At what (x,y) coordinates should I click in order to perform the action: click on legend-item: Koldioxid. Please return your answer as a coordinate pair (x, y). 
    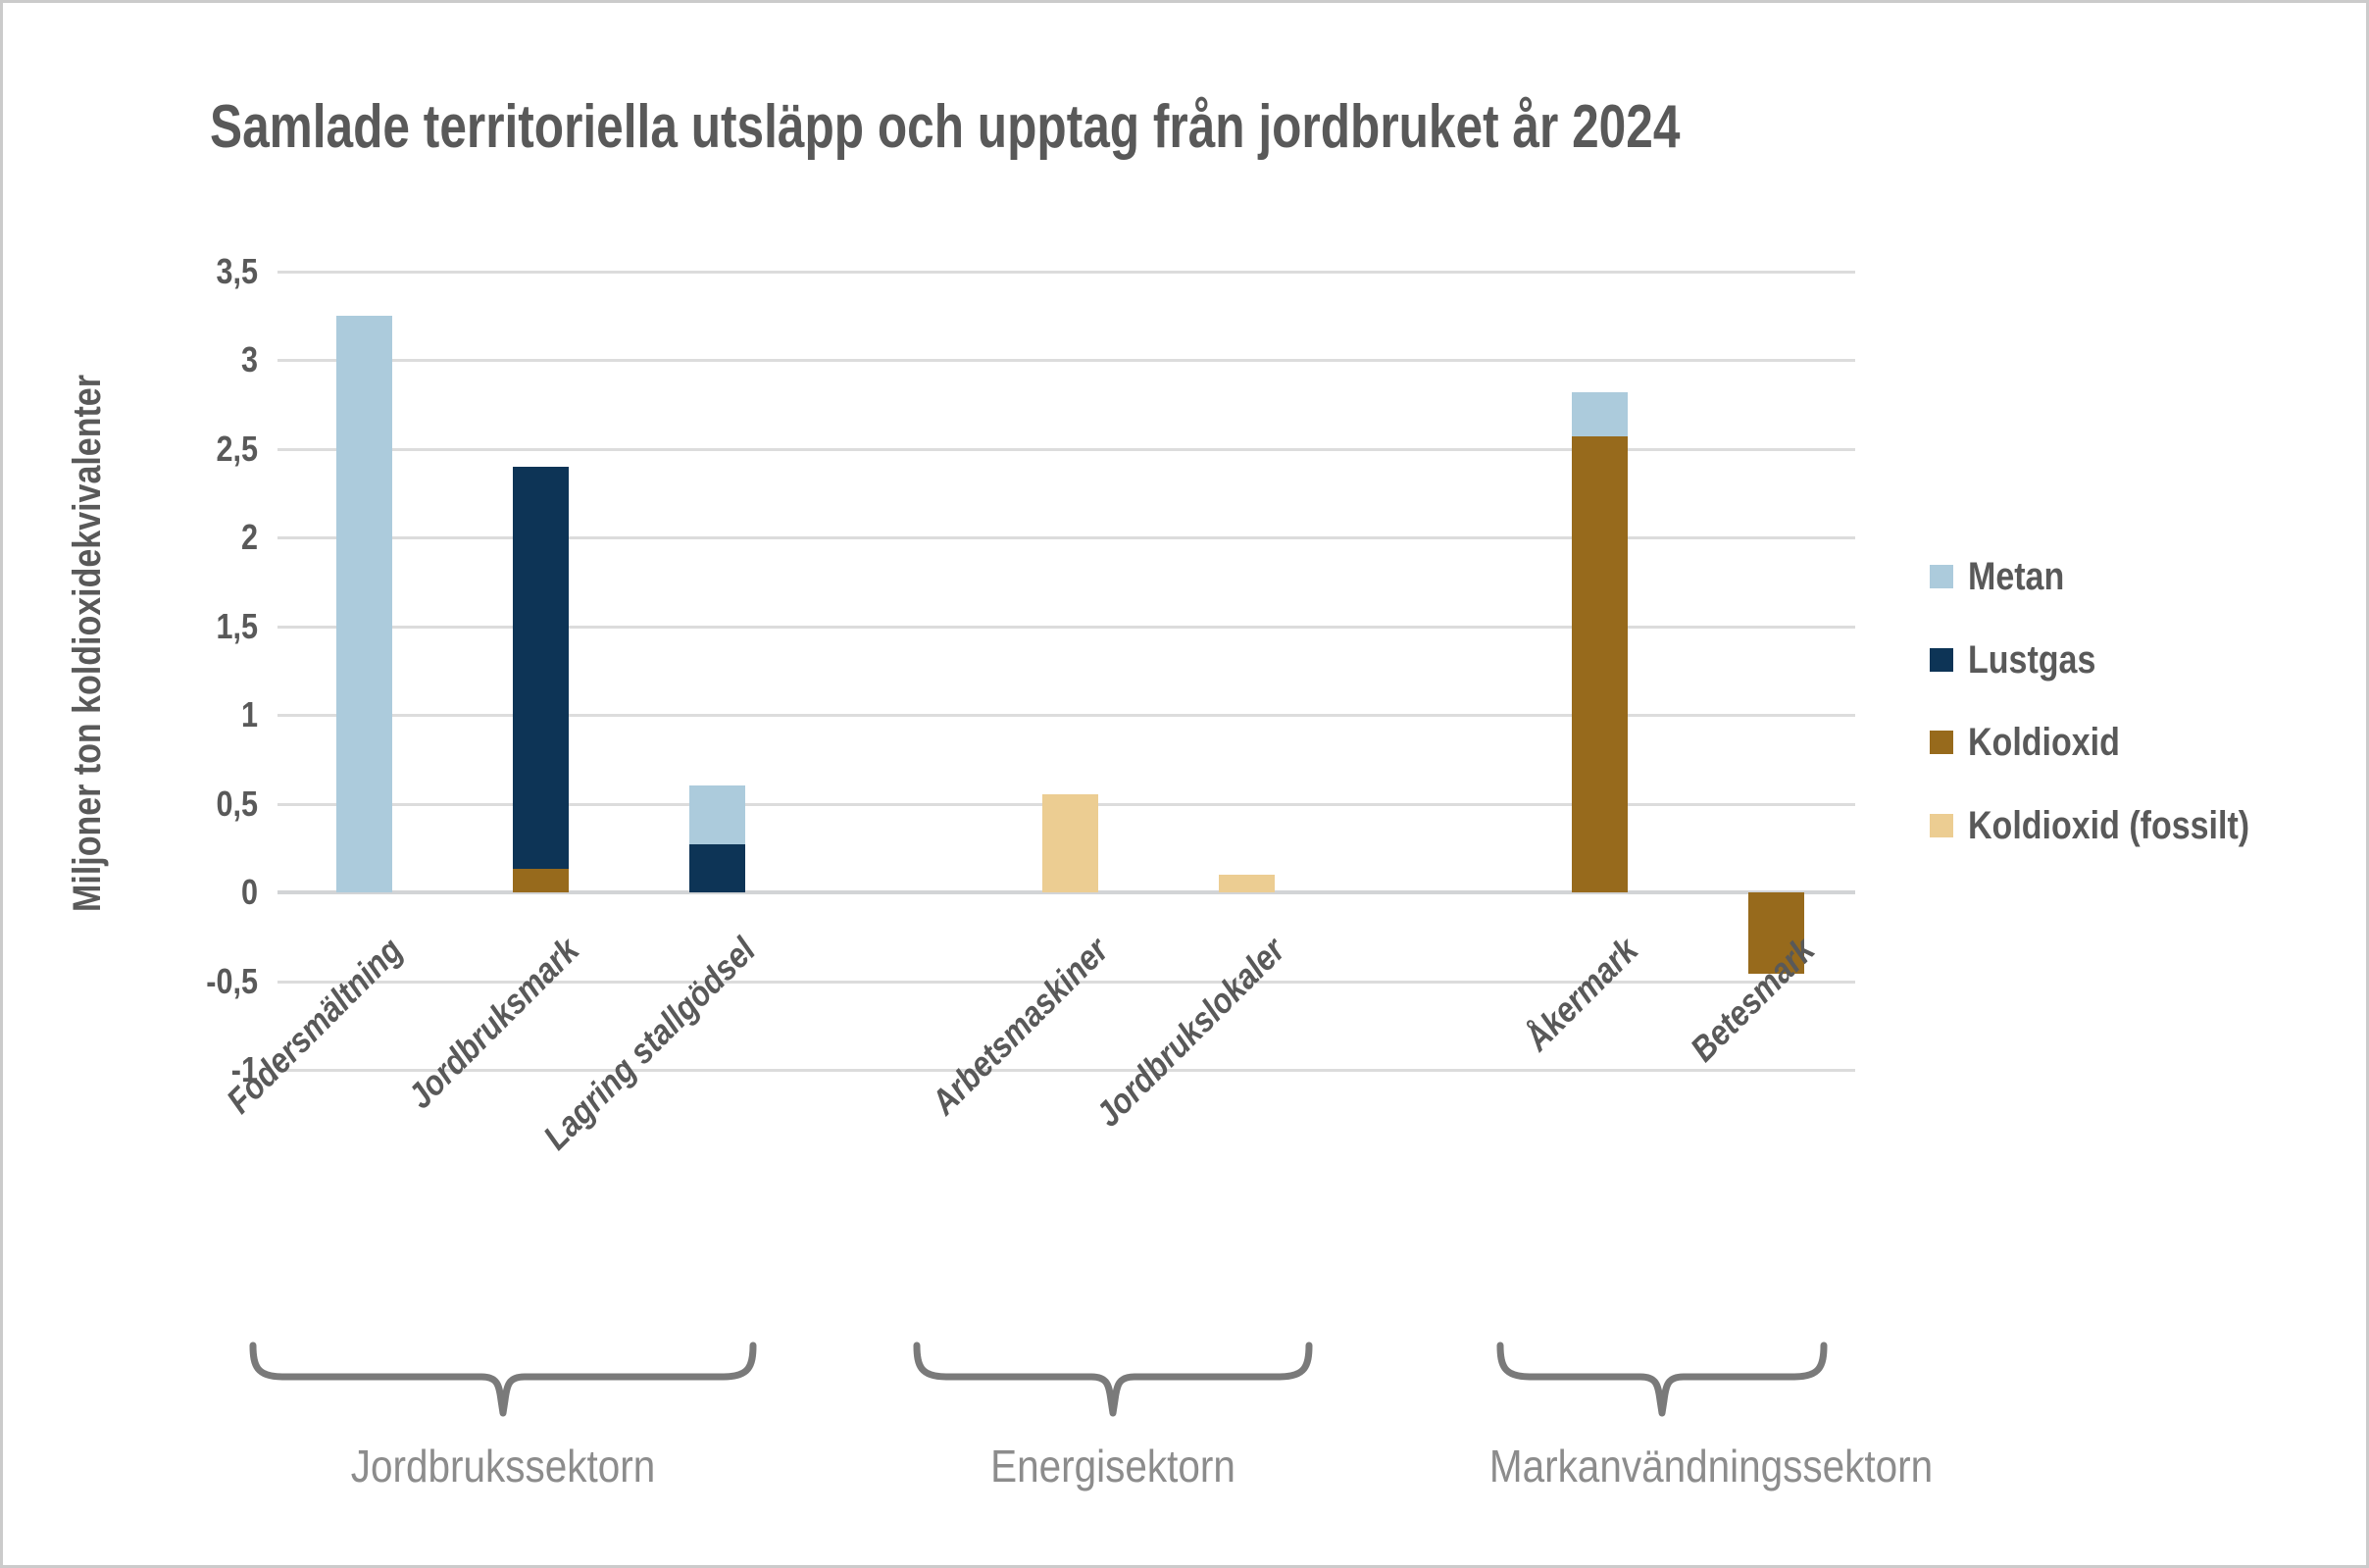
    Looking at the image, I should click on (2038, 742).